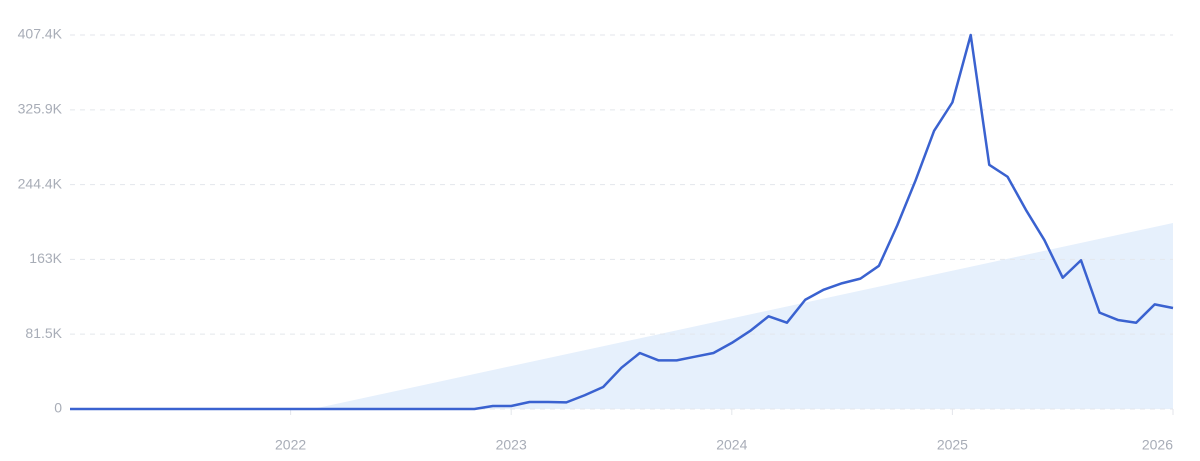 This screenshot has height=461, width=1200. I want to click on y-tick-label: 0, so click(58, 408).